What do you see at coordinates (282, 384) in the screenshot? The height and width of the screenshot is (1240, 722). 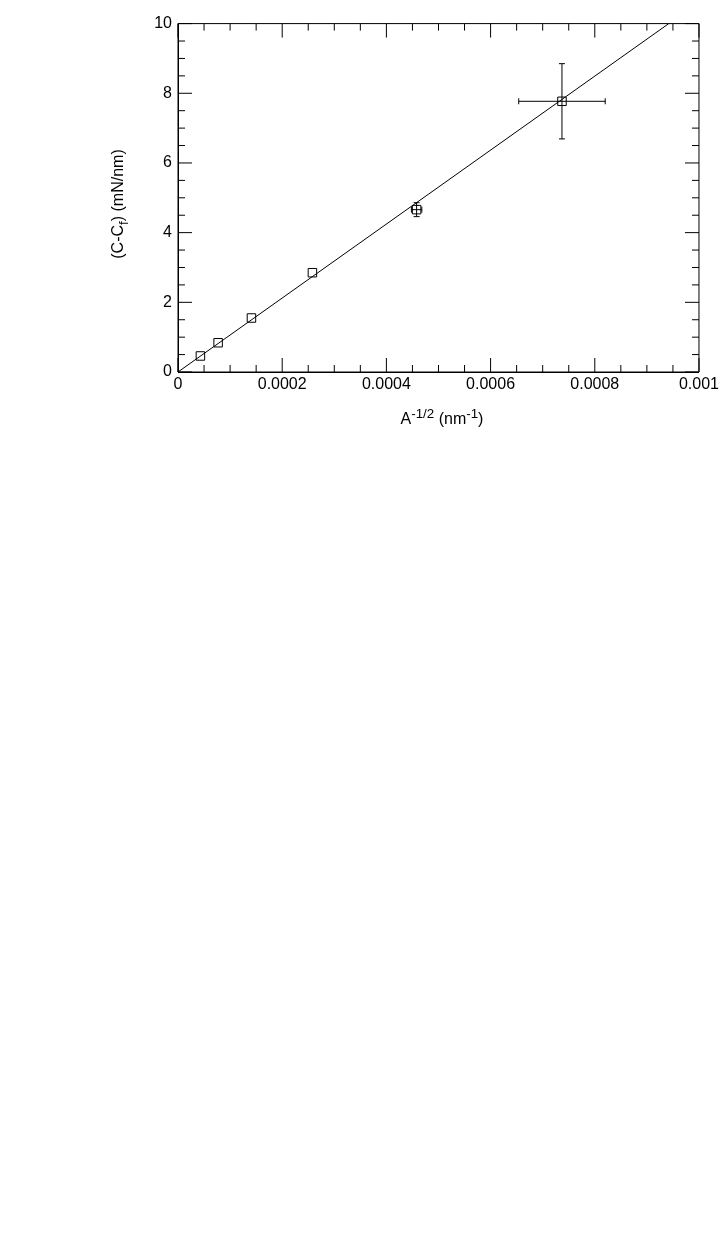 I see `x-tick-label: 0.0002` at bounding box center [282, 384].